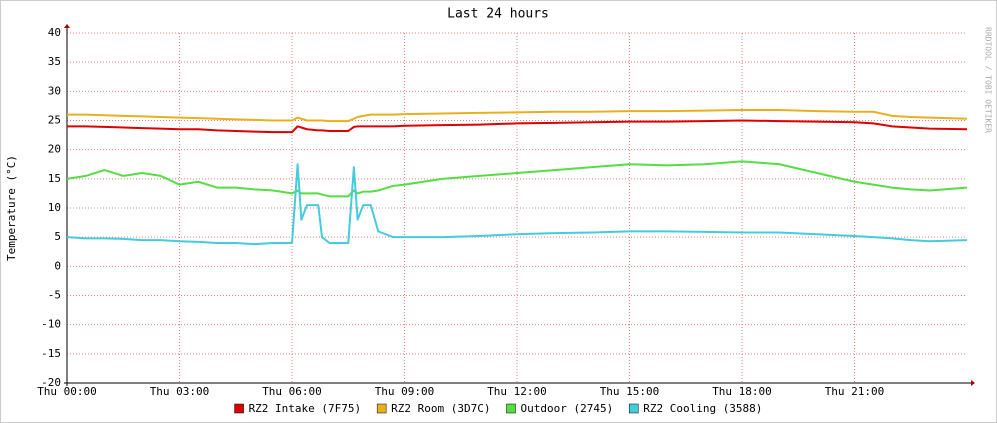 This screenshot has width=997, height=423. What do you see at coordinates (988, 80) in the screenshot?
I see `watermark: RRDTOOL / TOBI OETIKER` at bounding box center [988, 80].